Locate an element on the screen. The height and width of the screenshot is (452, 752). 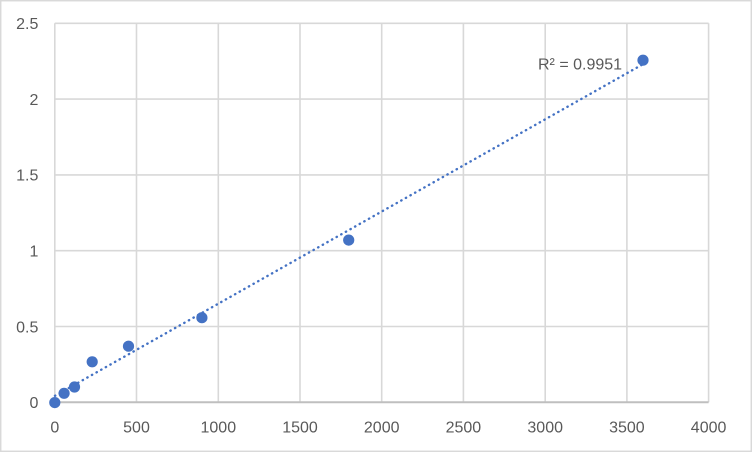
svg-text: 1500 is located at coordinates (300, 428).